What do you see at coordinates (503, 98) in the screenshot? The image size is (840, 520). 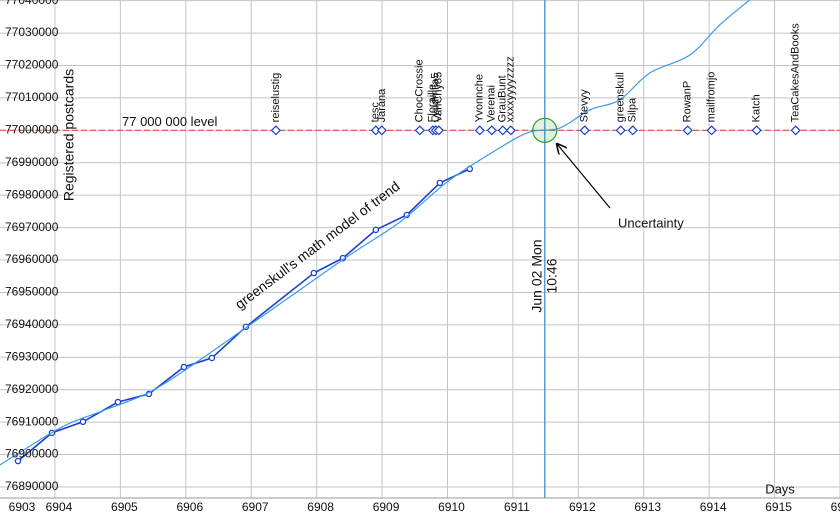 I see `guess-label: GrauBunt` at bounding box center [503, 98].